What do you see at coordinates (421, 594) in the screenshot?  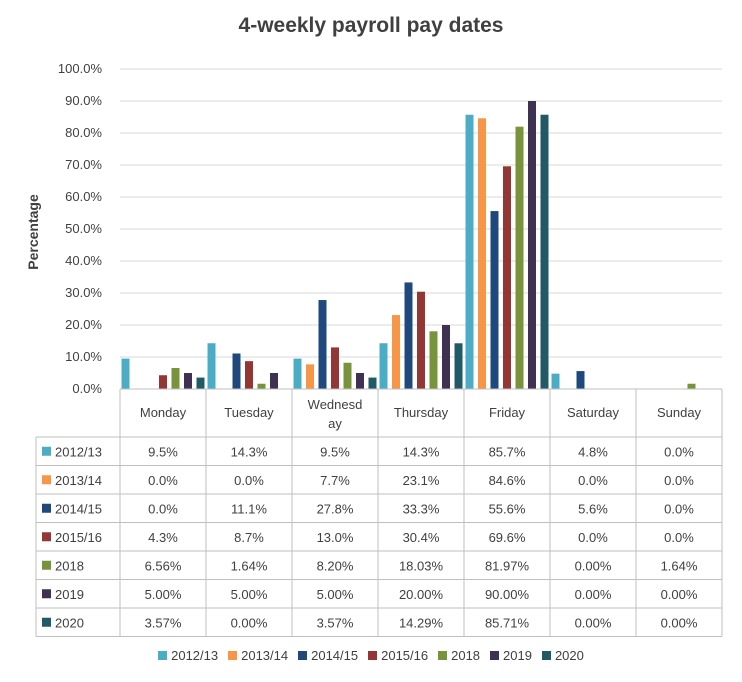 I see `table-cell-value: 20.00%` at bounding box center [421, 594].